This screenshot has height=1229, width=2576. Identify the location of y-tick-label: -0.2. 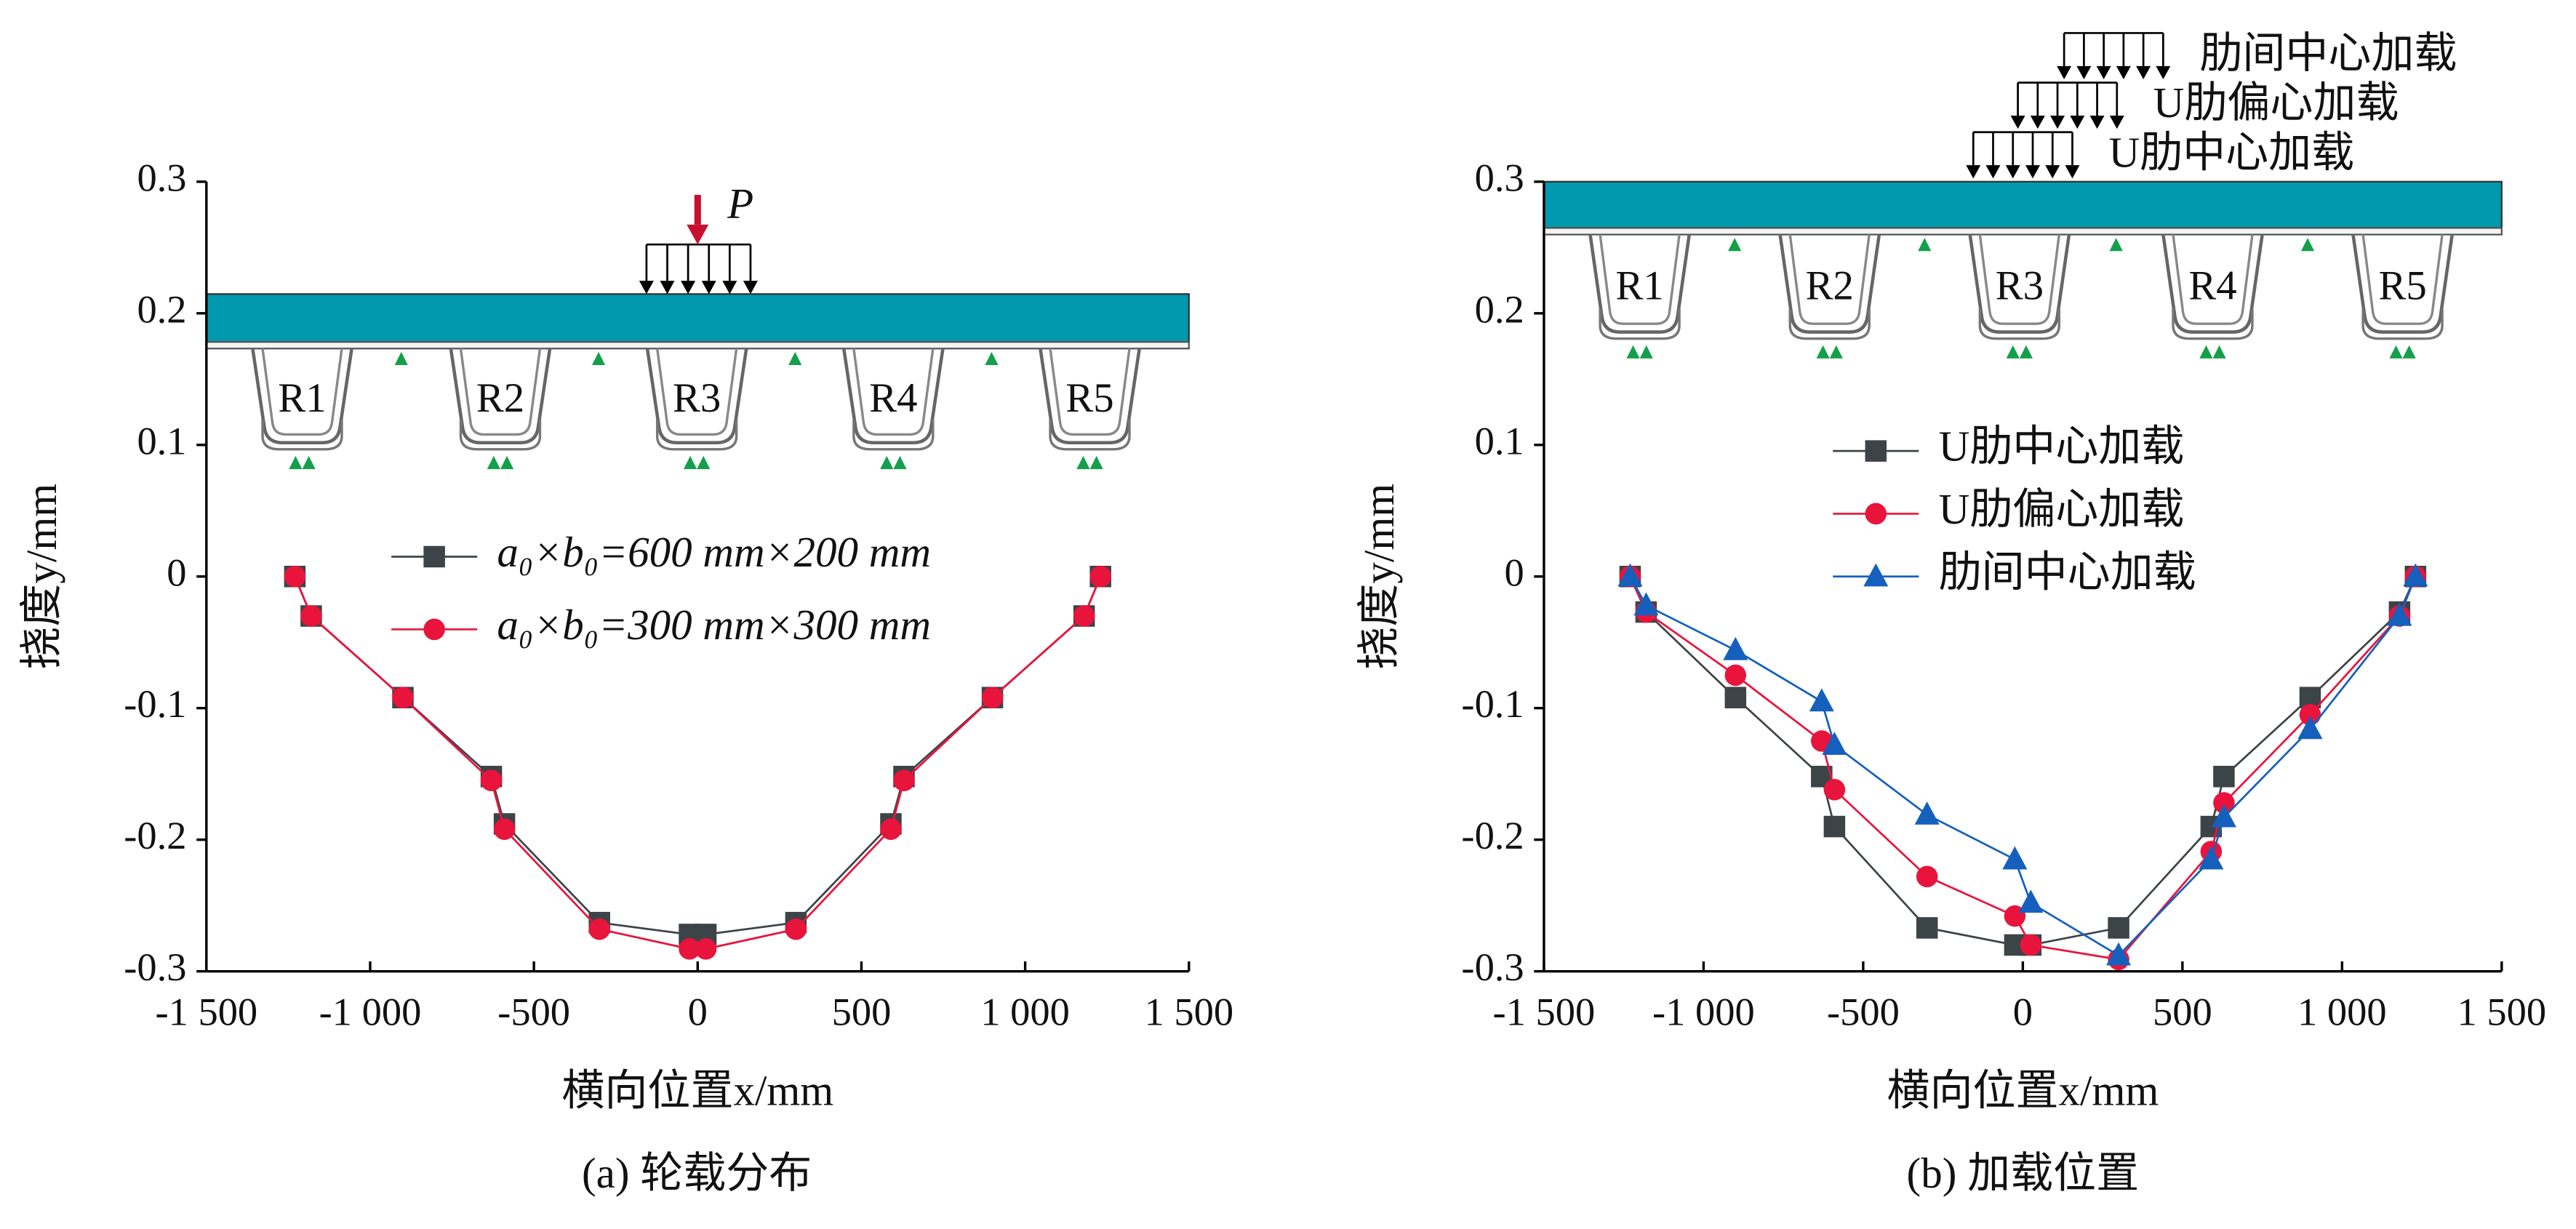
(155, 835).